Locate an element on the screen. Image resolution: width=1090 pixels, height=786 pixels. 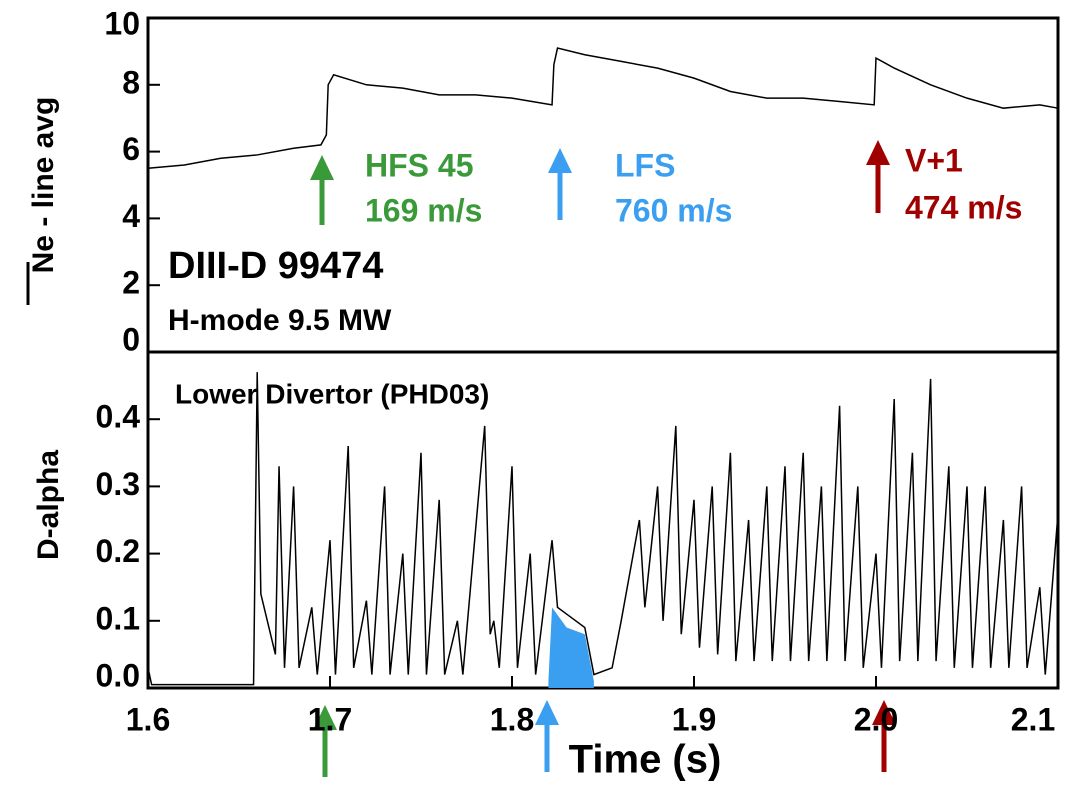
x-tick-label: 1.6 is located at coordinates (148, 719).